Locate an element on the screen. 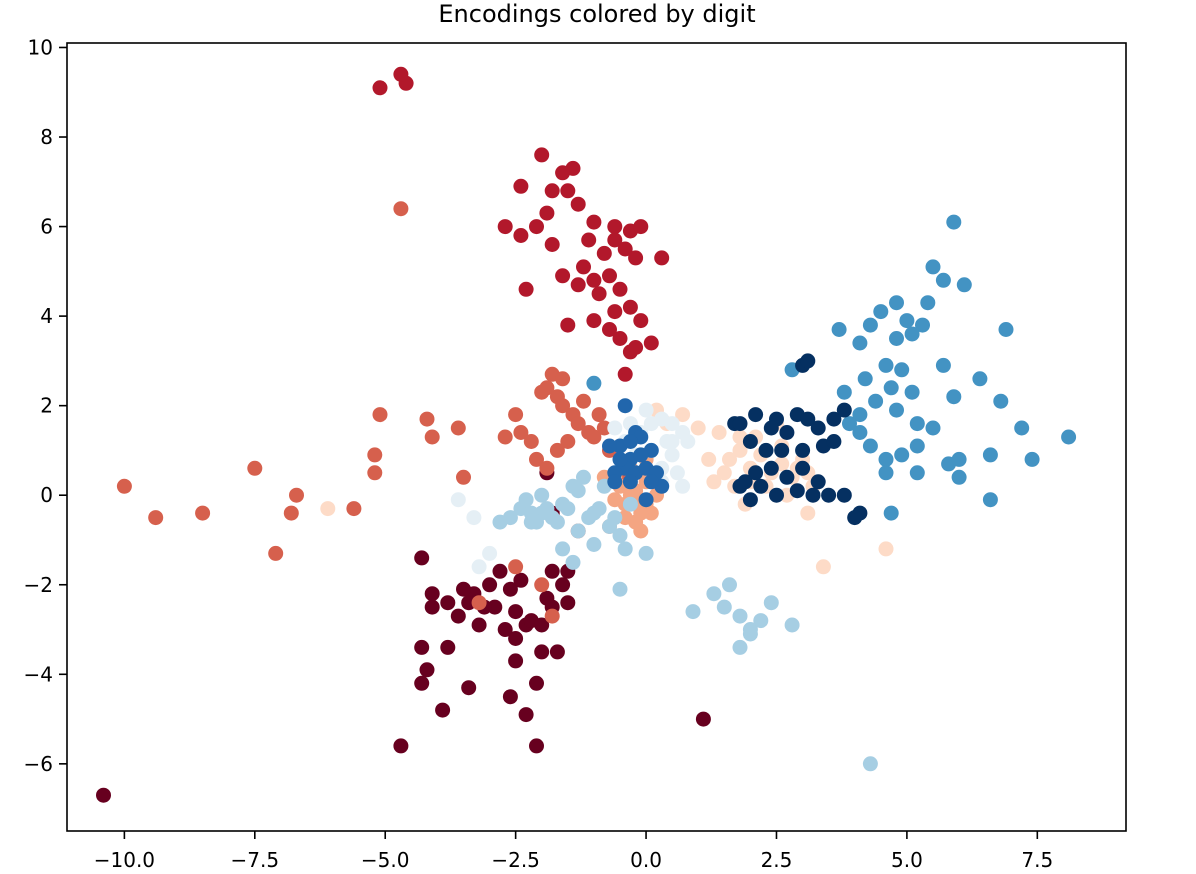  y-tick-label-7: 8 is located at coordinates (46, 137).